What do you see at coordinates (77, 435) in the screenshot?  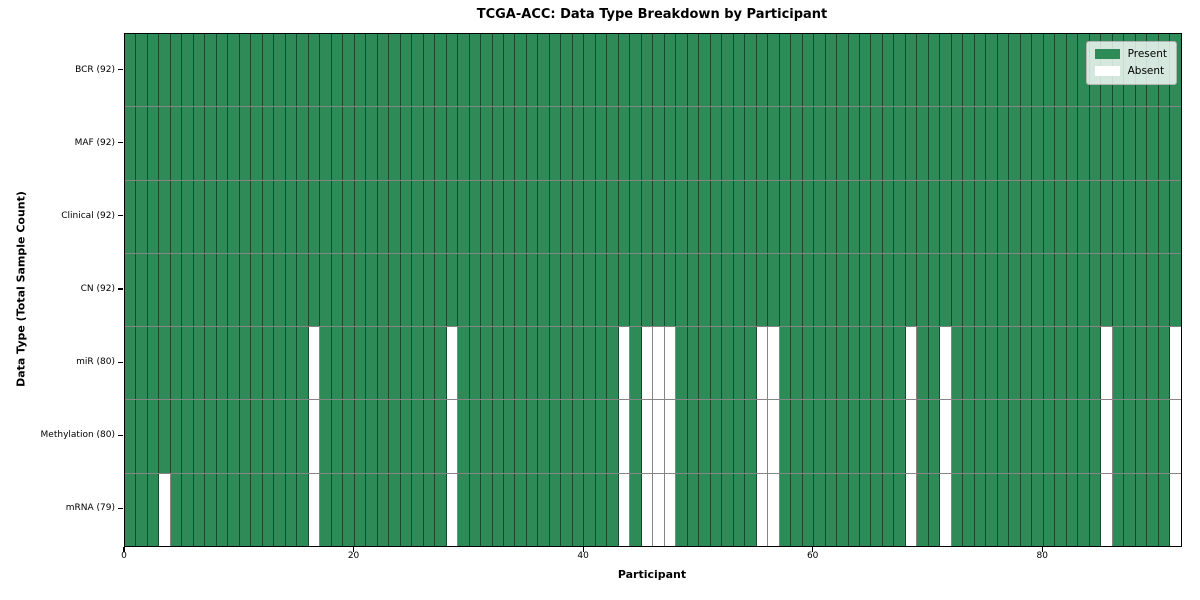 I see `y-tick-label: Methylation (80)` at bounding box center [77, 435].